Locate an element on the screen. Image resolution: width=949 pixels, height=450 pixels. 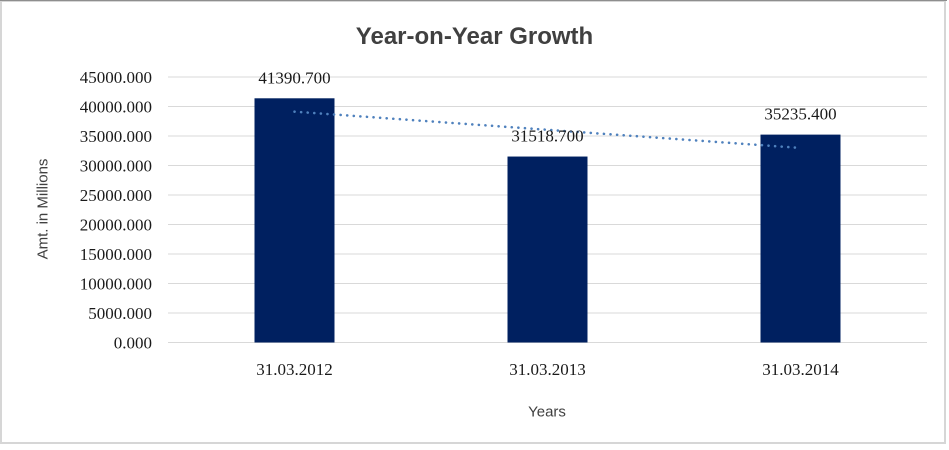
trendline is located at coordinates (547, 130).